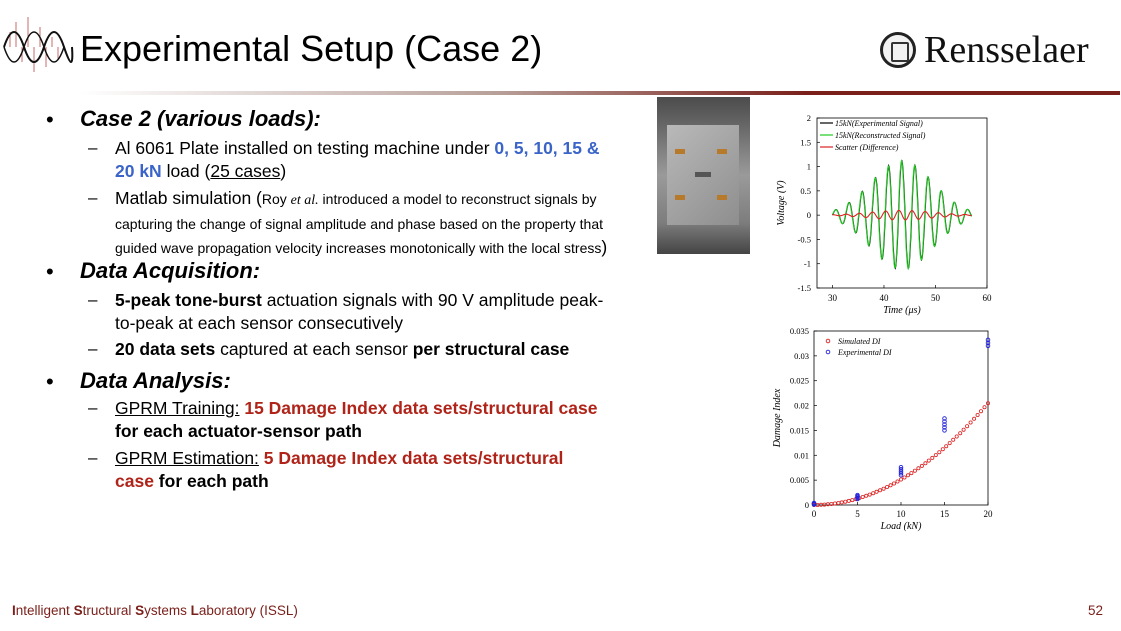 Image resolution: width=1121 pixels, height=631 pixels. Describe the element at coordinates (902, 310) in the screenshot. I see `x-axis-label: Time (μs)` at that location.